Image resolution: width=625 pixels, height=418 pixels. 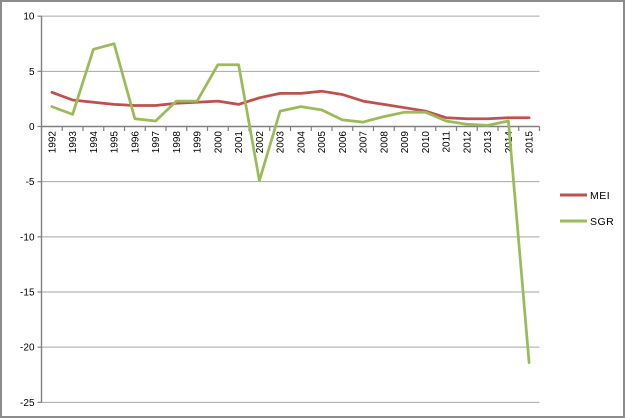 What do you see at coordinates (27, 348) in the screenshot?
I see `y-tick-label: -20` at bounding box center [27, 348].